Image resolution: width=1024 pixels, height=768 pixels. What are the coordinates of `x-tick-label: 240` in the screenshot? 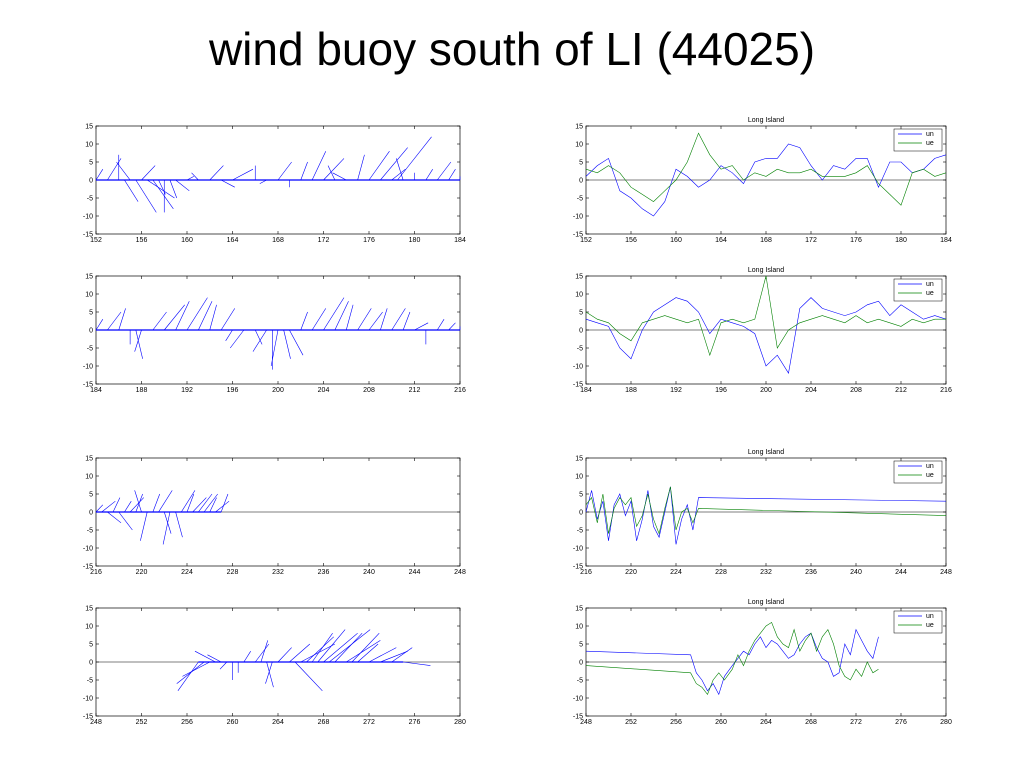 It's located at (369, 572).